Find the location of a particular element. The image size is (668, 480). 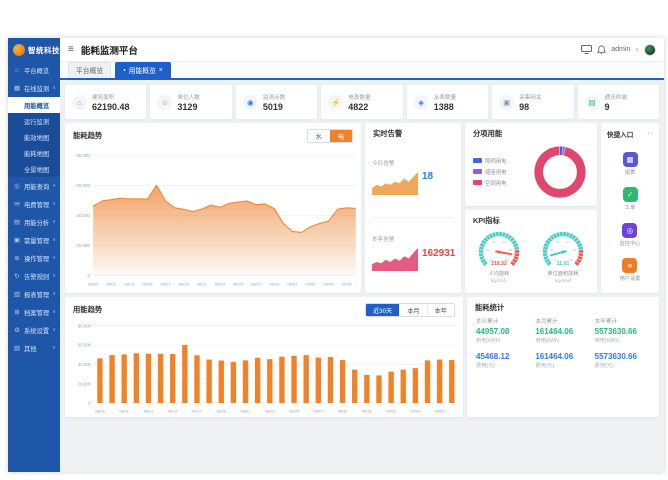

period-tab-30days: 近30天 is located at coordinates (382, 310).